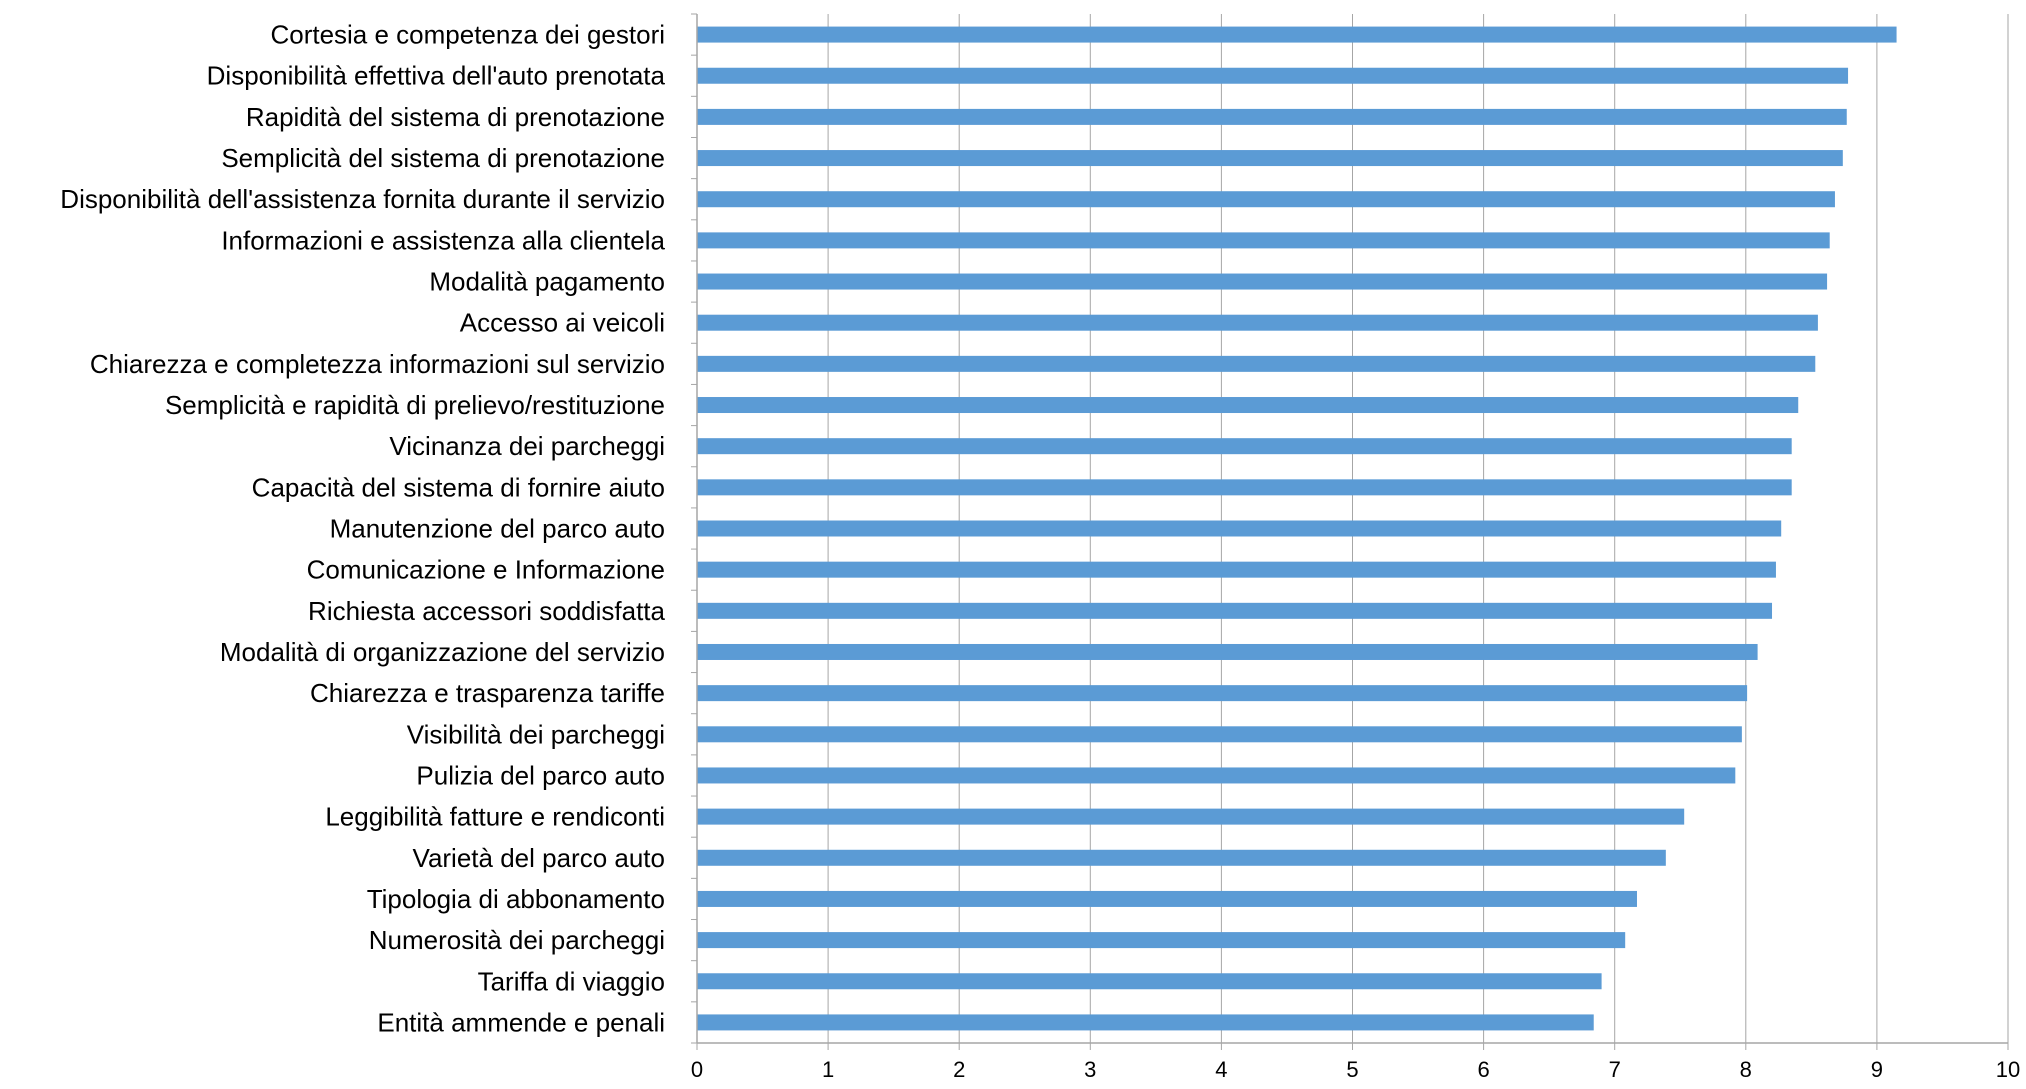  I want to click on category-label: Semplicità del sistema di prenotazione, so click(443, 158).